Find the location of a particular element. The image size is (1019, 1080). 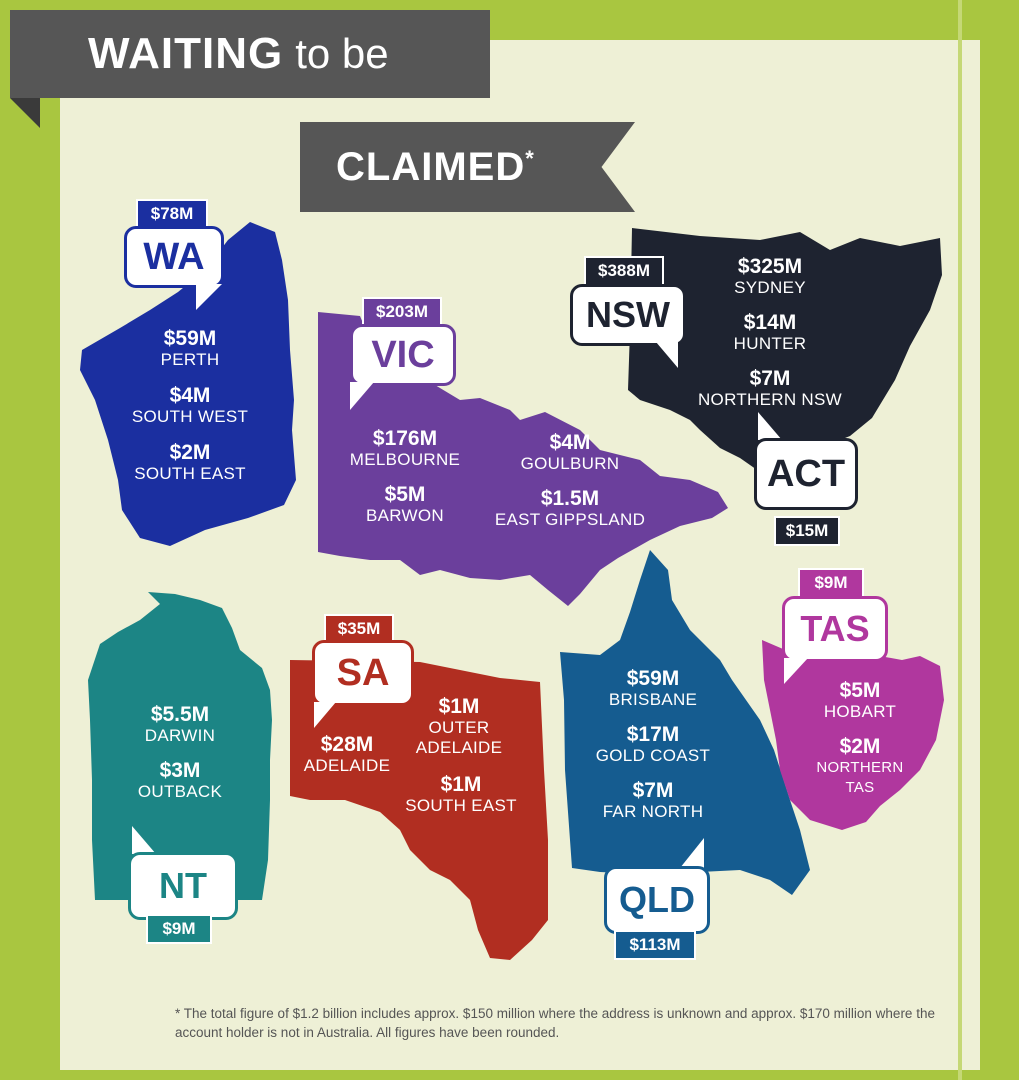

sa-region-adelaide: $28M ADELAIDE is located at coordinates (347, 754).